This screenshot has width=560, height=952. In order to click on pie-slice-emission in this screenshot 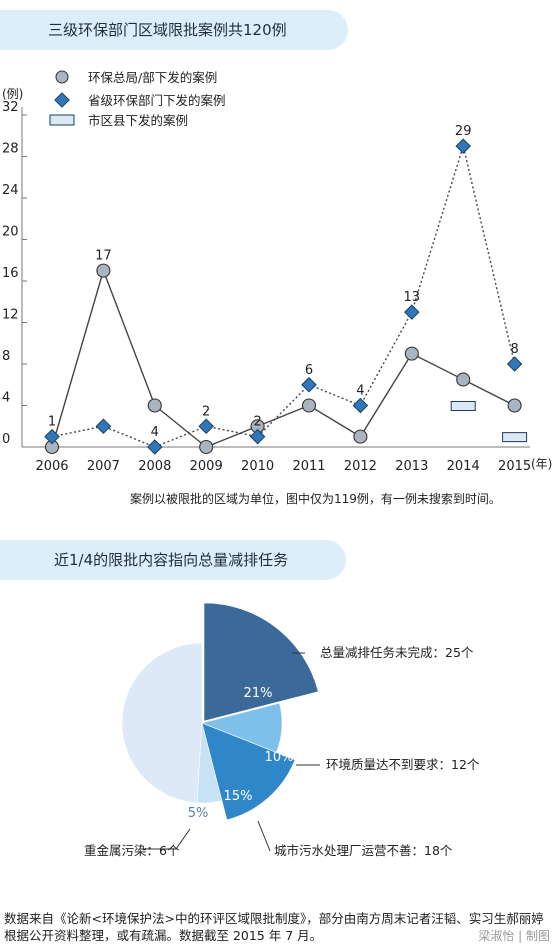, I will do `click(261, 662)`.